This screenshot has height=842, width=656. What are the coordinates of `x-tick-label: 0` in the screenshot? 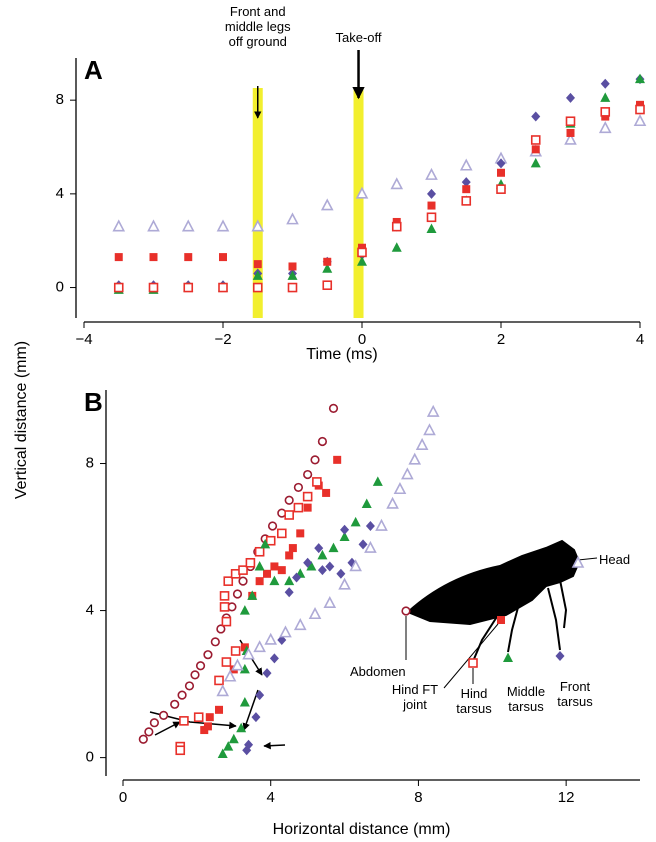 It's located at (362, 339).